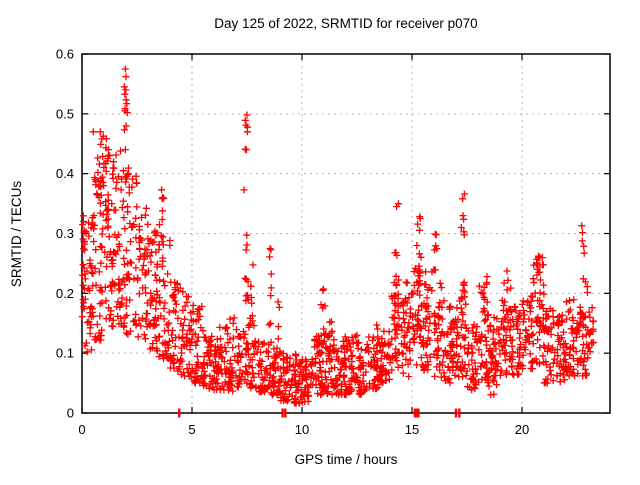  Describe the element at coordinates (16, 234) in the screenshot. I see `y-axis-label: SRMTID / TECUs` at that location.